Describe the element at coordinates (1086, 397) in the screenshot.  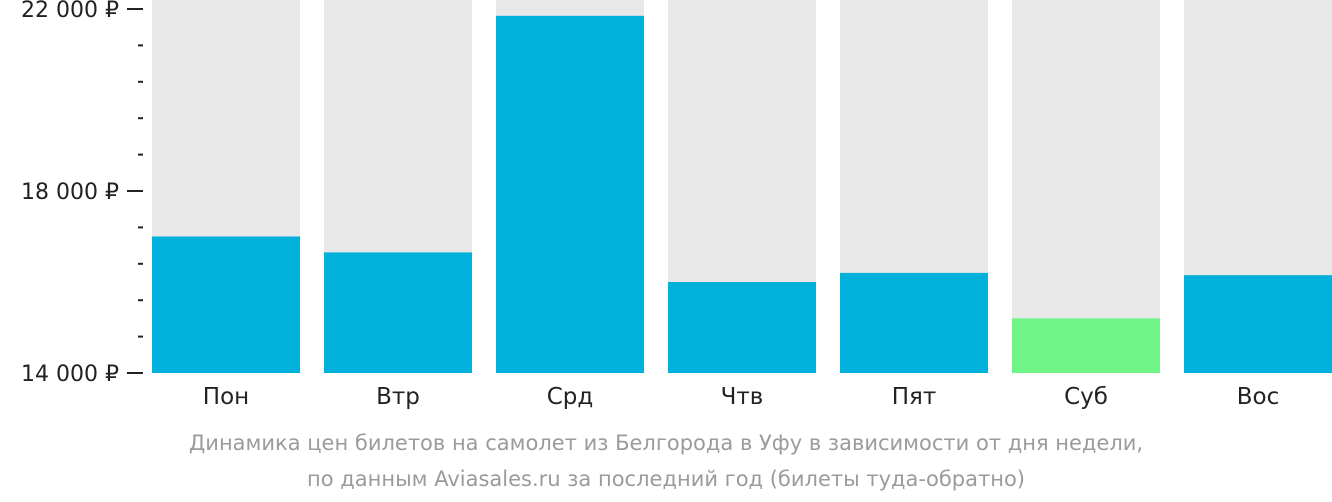
I see `x-tick-label: Суб` at that location.